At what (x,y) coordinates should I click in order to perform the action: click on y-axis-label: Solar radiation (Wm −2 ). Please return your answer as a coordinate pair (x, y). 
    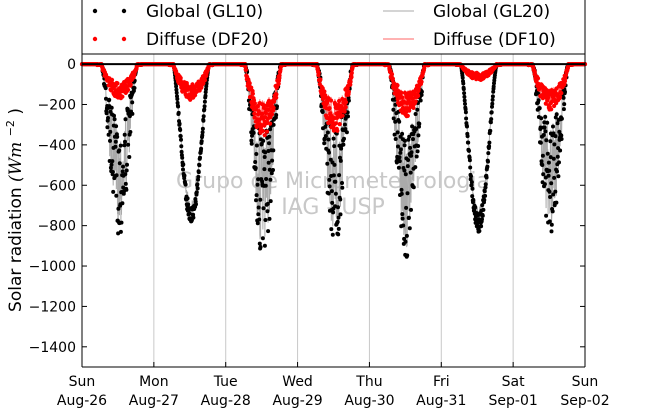
    Looking at the image, I should click on (13, 210).